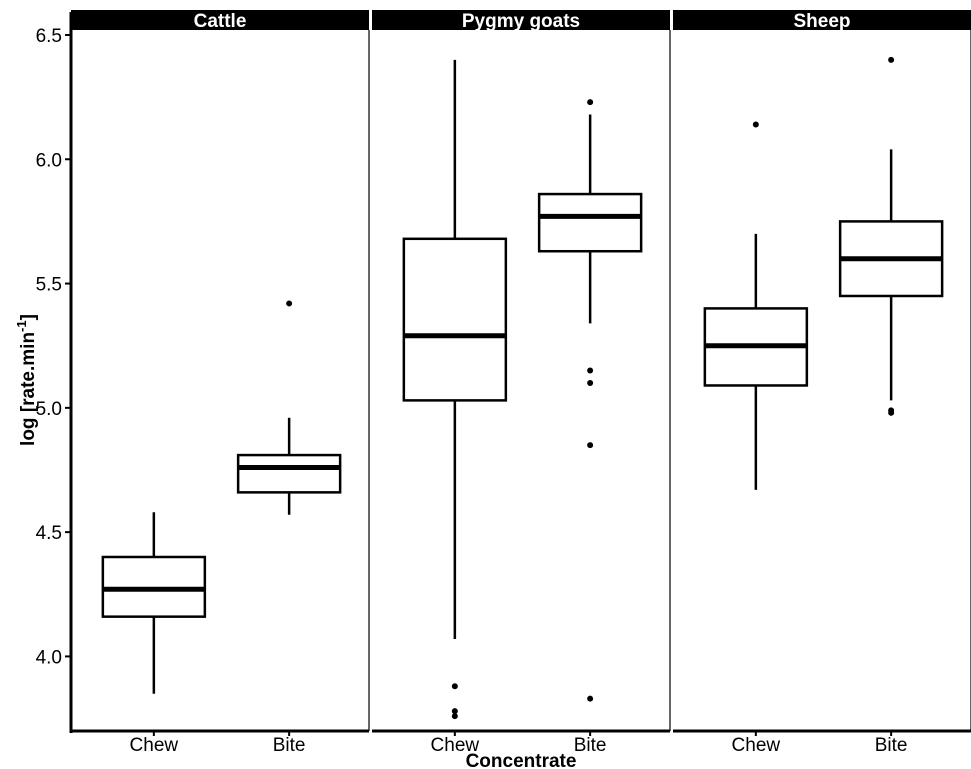  I want to click on facet-strip-label: Cattle, so click(220, 21).